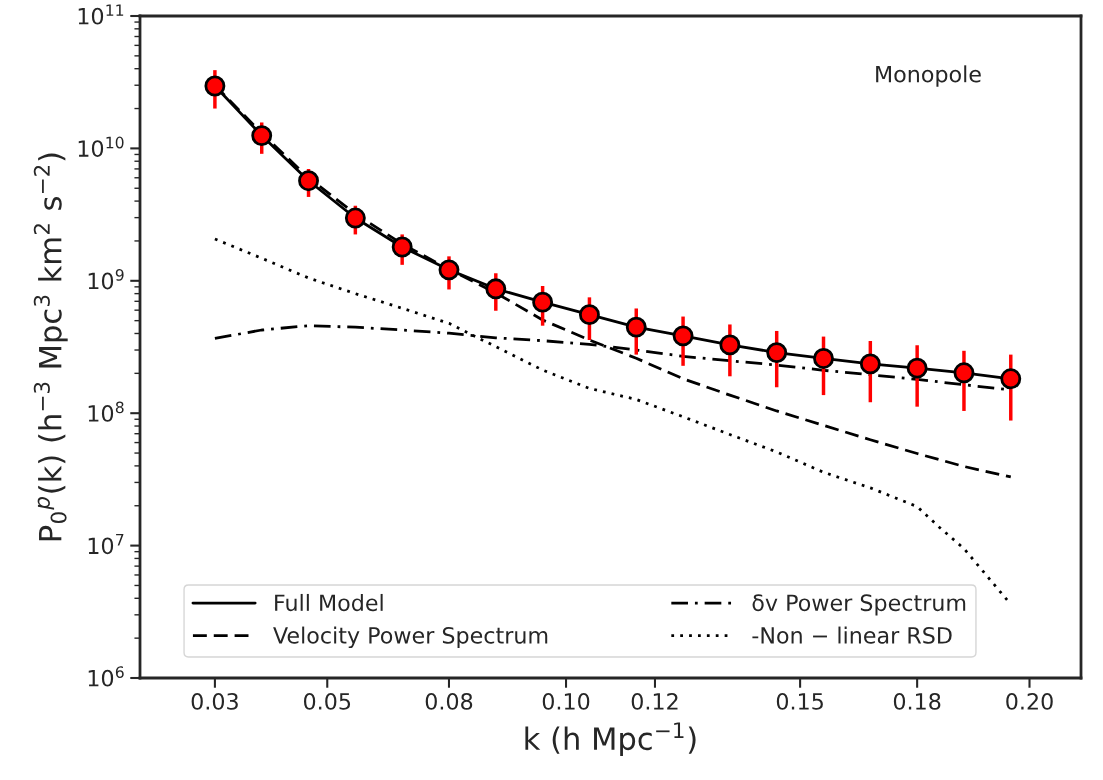  I want to click on legend-label: Full Model, so click(329, 602).